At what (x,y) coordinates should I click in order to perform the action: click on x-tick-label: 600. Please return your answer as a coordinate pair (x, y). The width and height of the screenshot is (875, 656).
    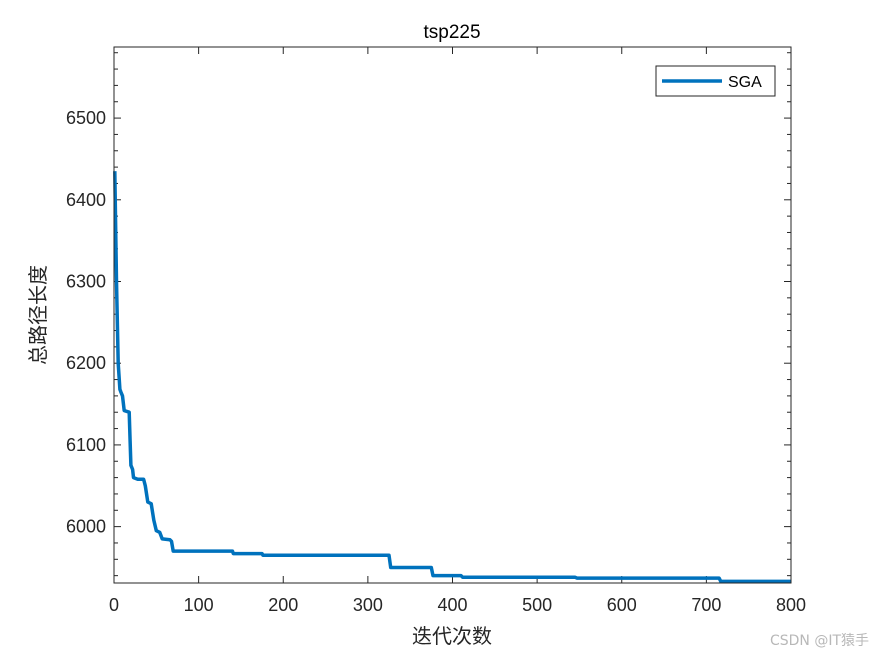
    Looking at the image, I should click on (622, 605).